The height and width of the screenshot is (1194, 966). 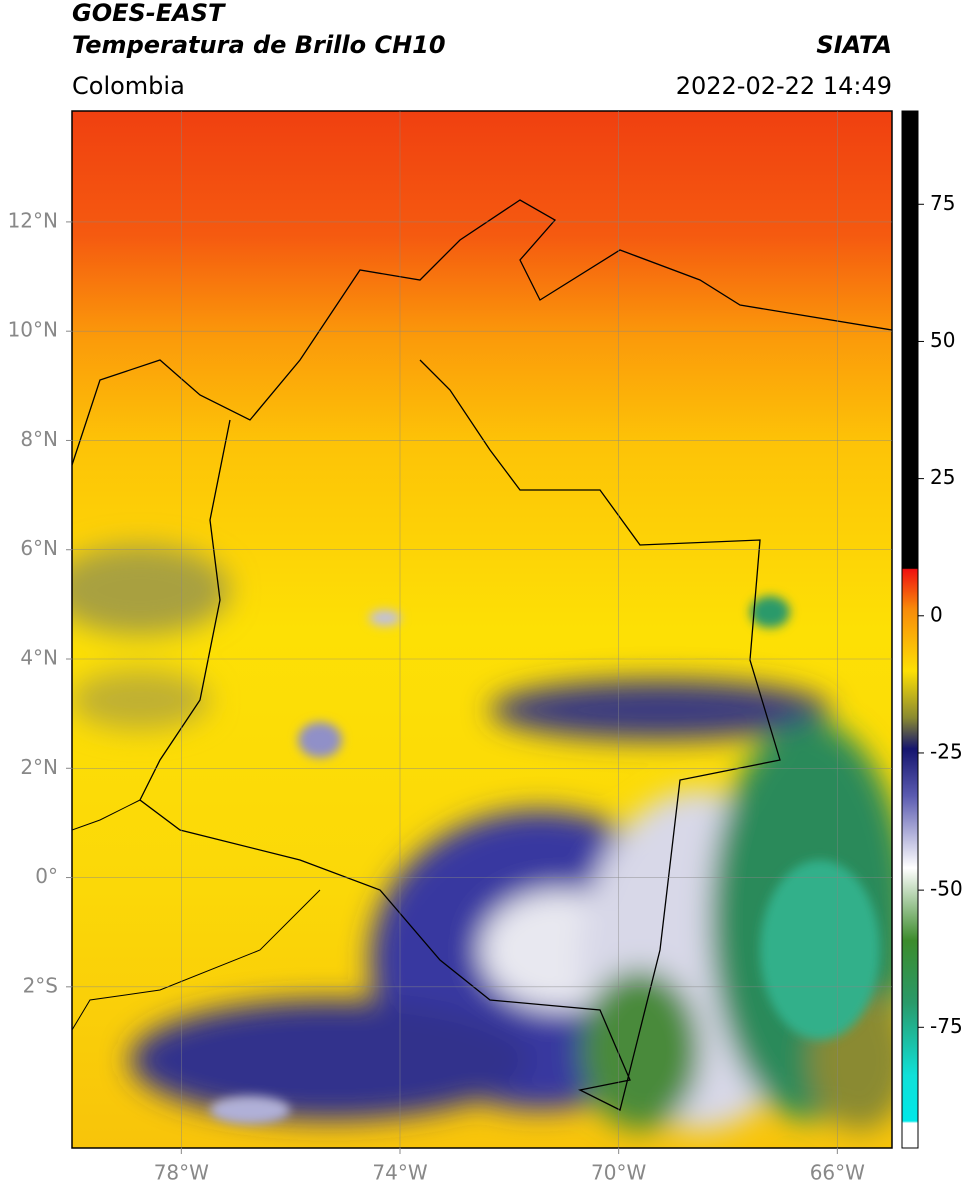 What do you see at coordinates (39, 767) in the screenshot?
I see `y-tick-label: 2°N` at bounding box center [39, 767].